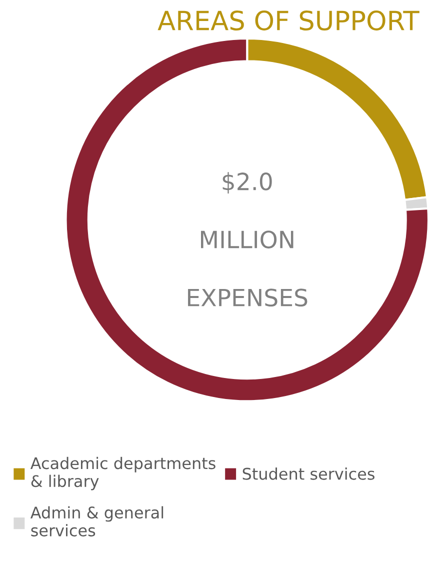 This screenshot has width=437, height=571. I want to click on text: MILLION, so click(247, 239).